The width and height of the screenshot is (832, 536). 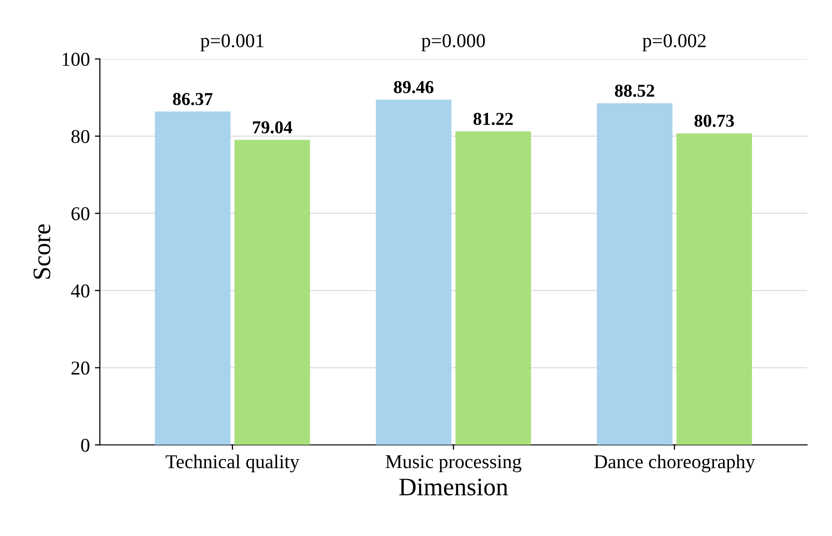 I want to click on y-tick-label: 20, so click(x=81, y=368).